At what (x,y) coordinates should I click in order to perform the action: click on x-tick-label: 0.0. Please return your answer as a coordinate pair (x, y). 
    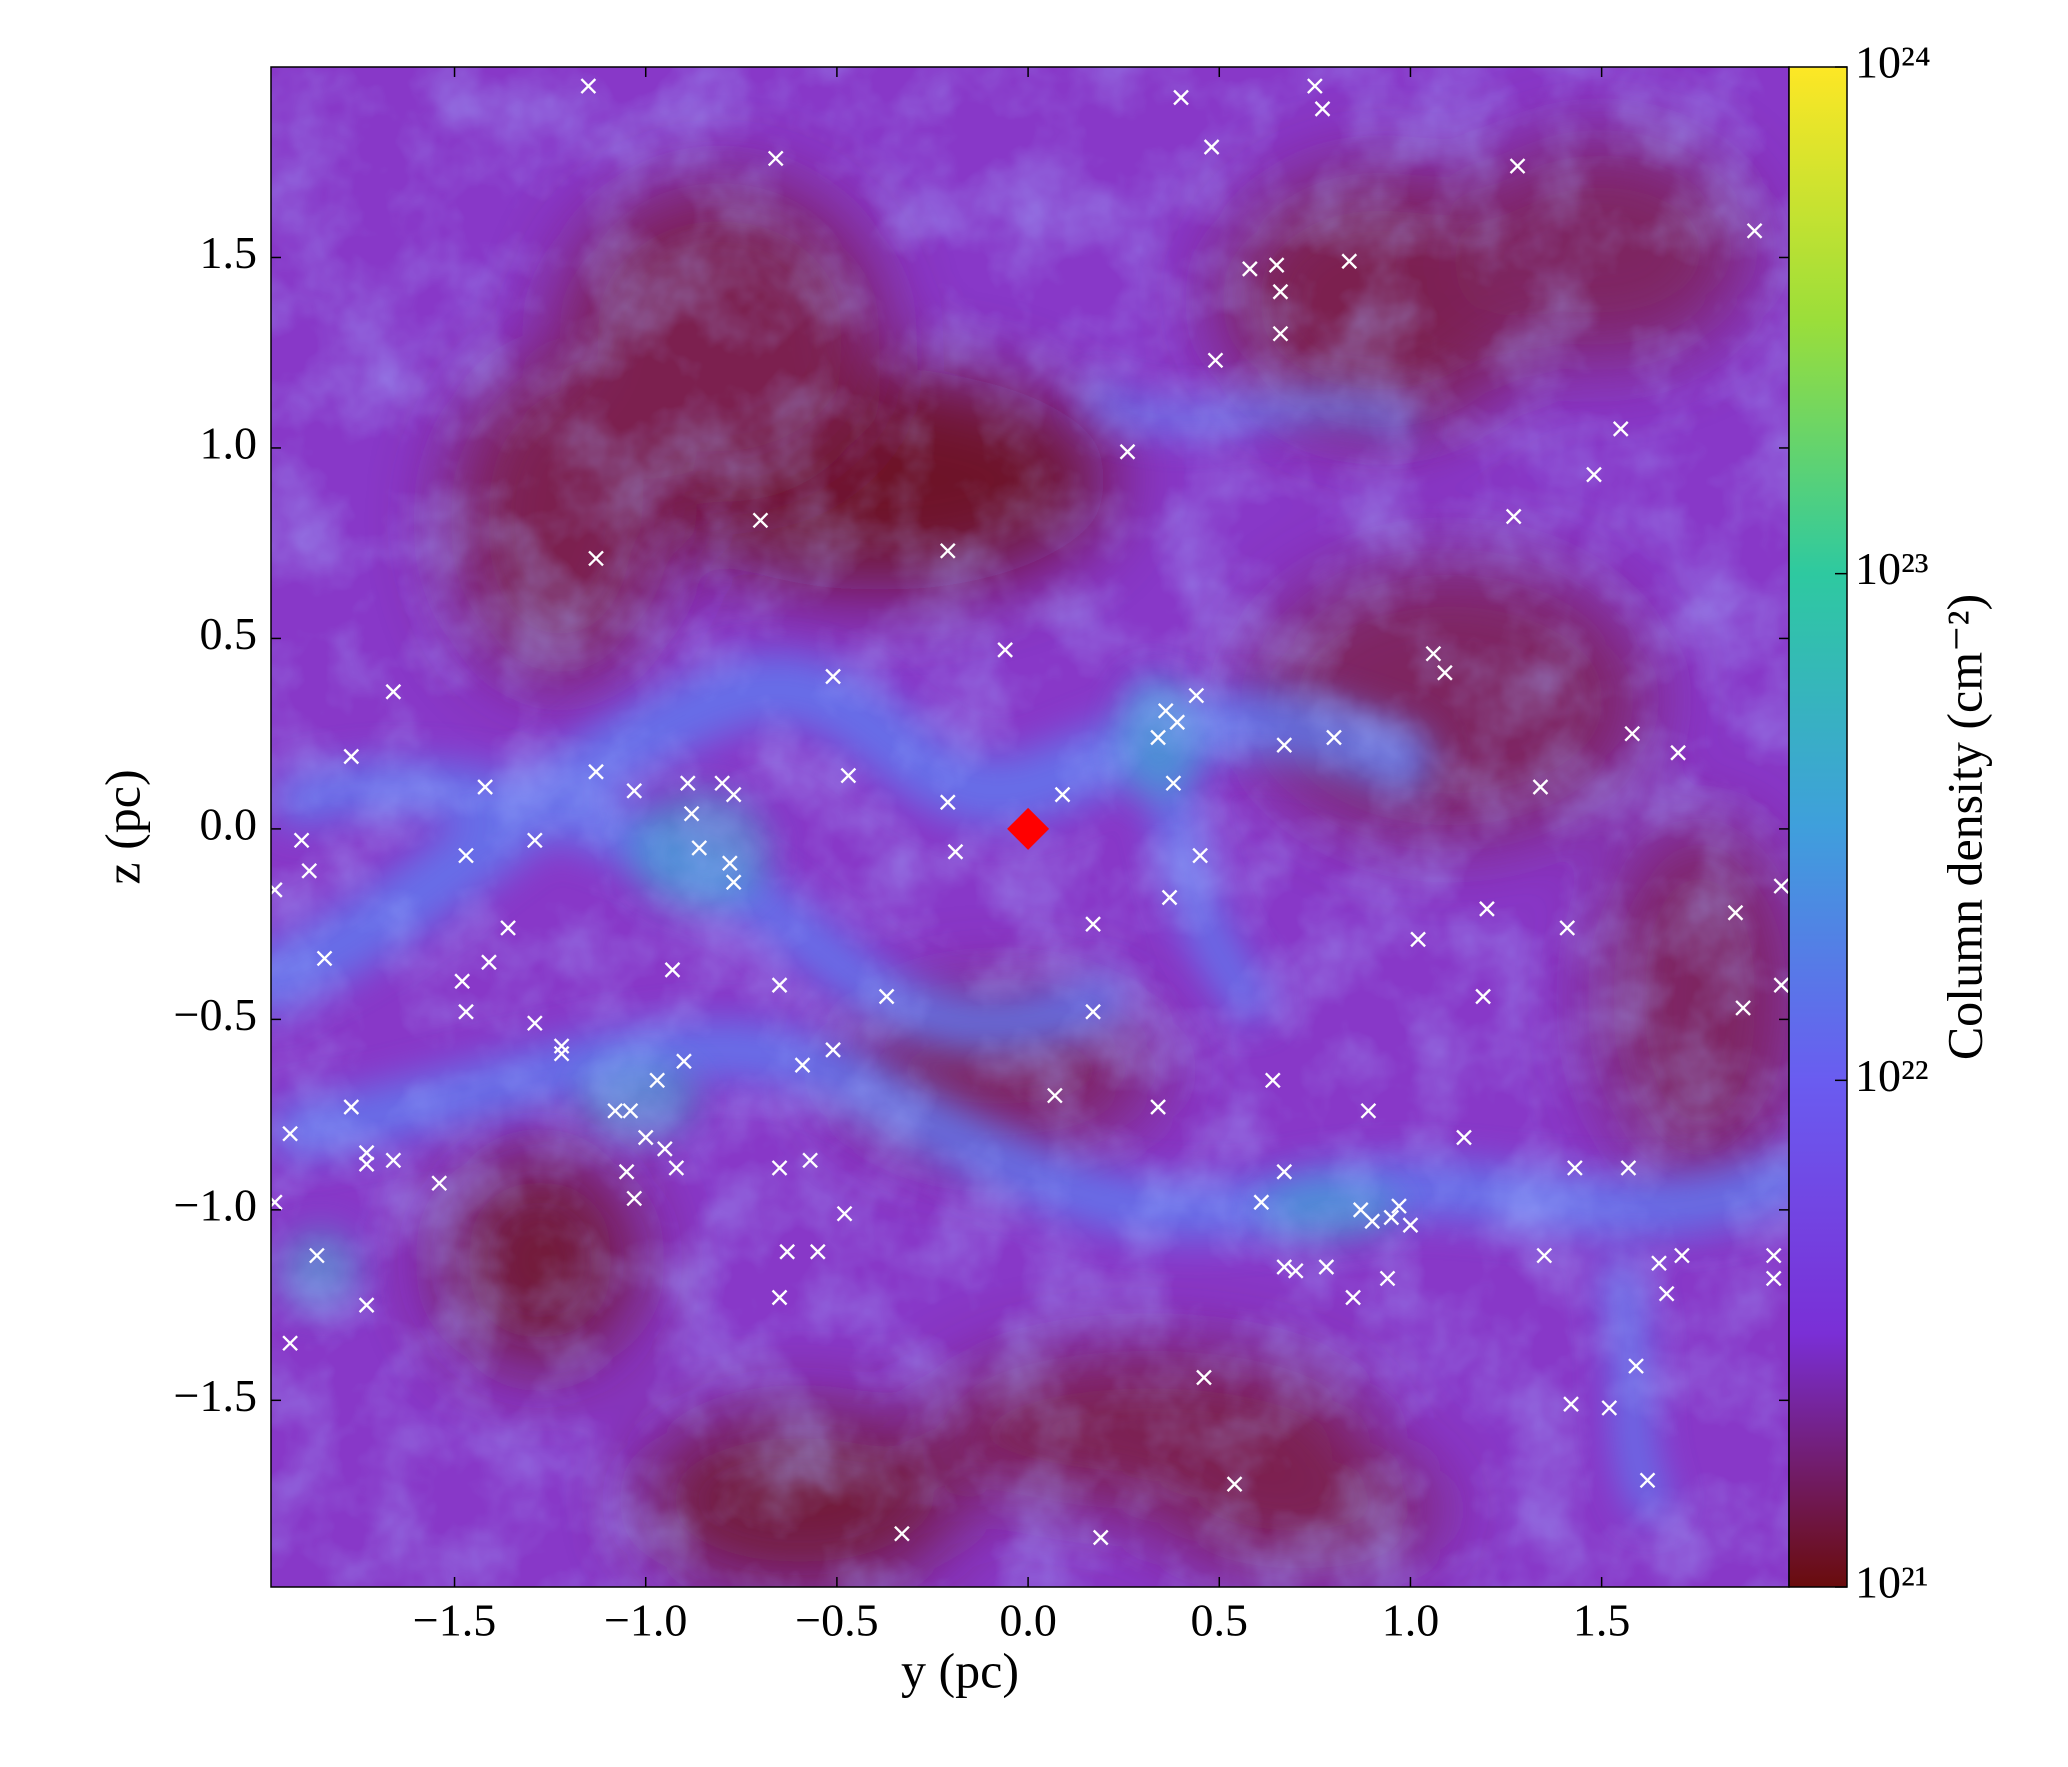
    Looking at the image, I should click on (1028, 1620).